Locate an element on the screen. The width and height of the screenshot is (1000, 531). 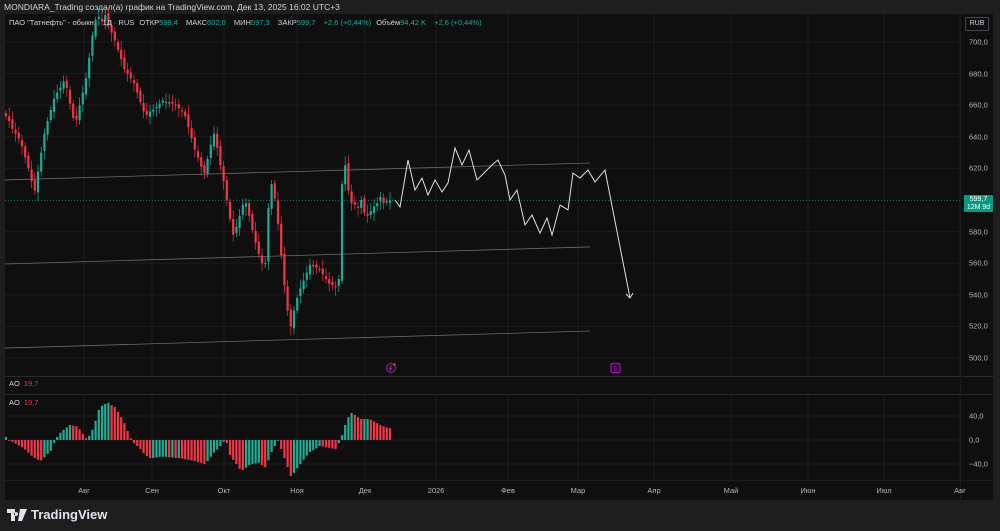
high-label: МАКС is located at coordinates (196, 22).